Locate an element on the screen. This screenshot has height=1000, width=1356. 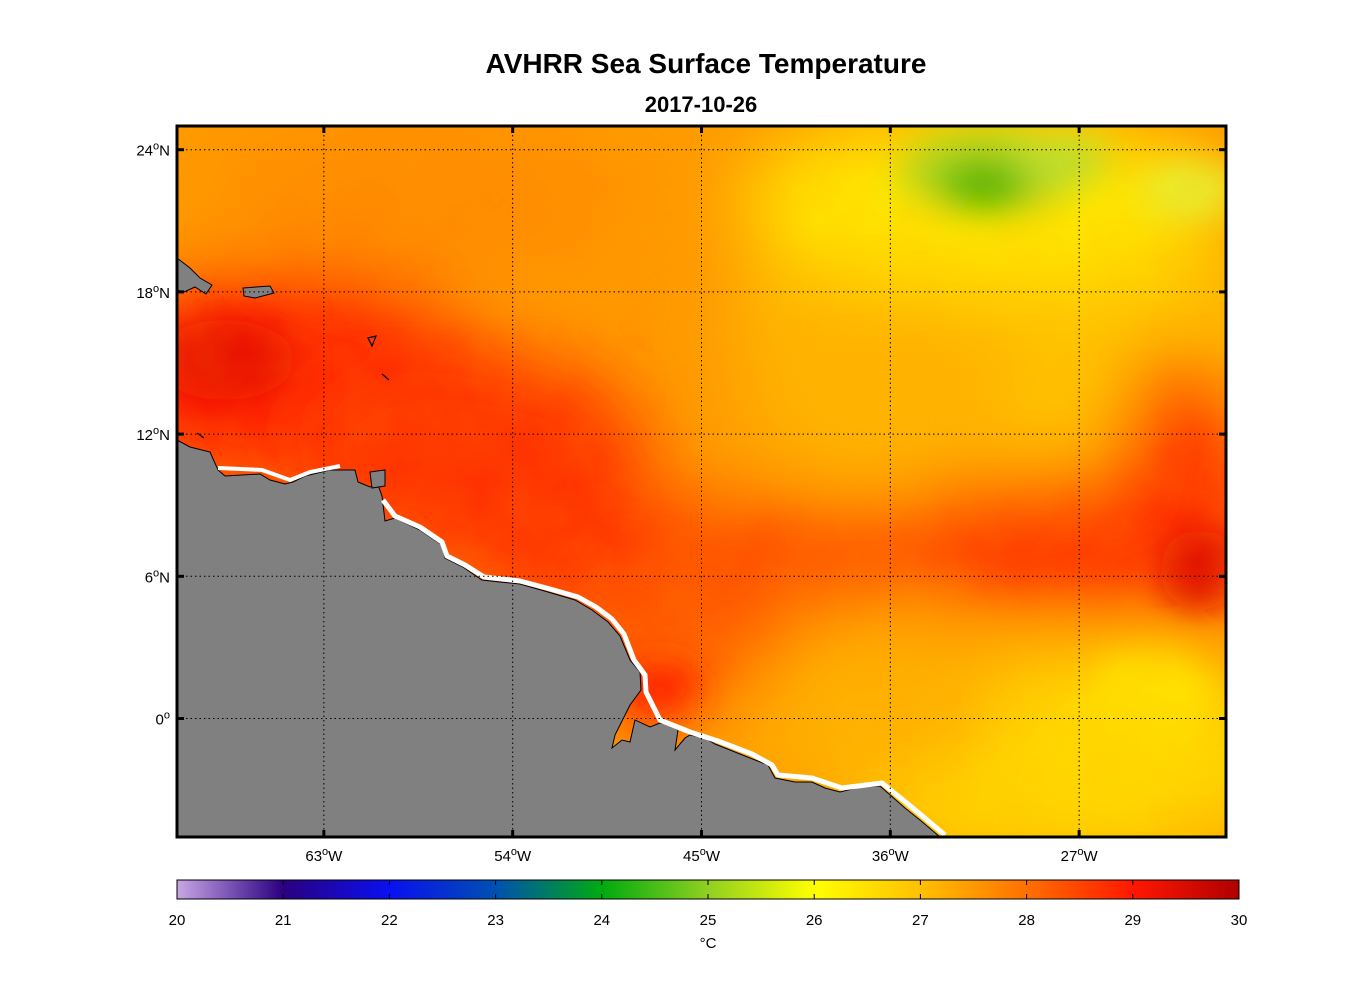
map-title: AVHRR Sea Surface Temperature is located at coordinates (706, 63).